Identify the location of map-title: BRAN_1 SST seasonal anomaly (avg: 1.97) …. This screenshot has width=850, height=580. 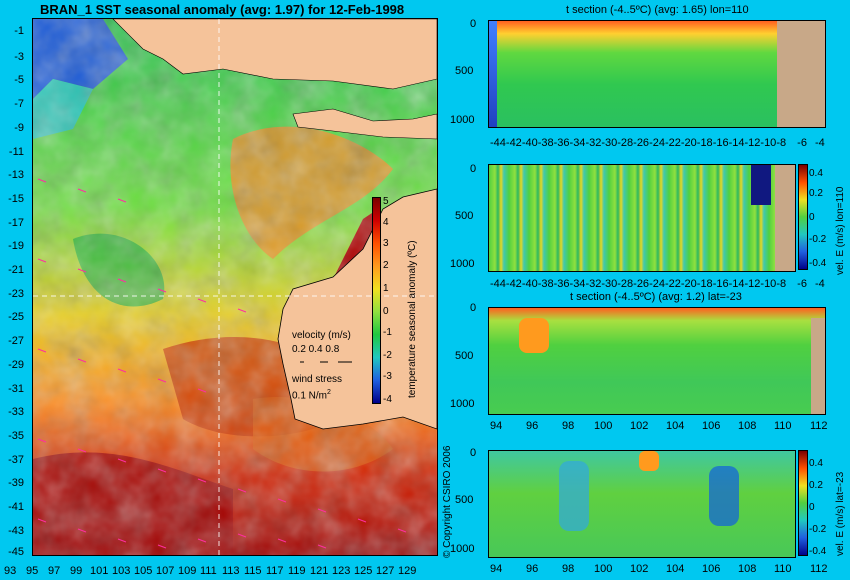
(222, 9).